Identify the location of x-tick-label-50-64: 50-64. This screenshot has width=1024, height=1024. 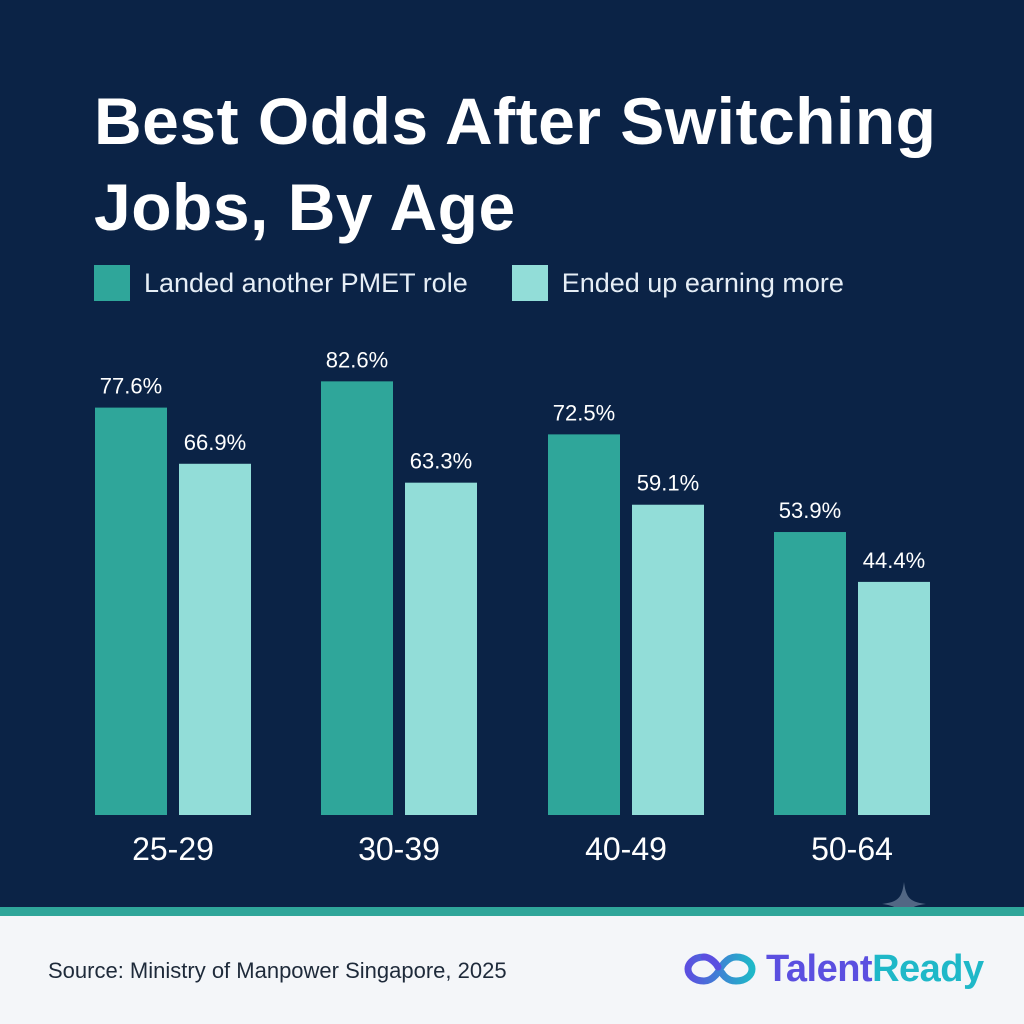
(852, 849).